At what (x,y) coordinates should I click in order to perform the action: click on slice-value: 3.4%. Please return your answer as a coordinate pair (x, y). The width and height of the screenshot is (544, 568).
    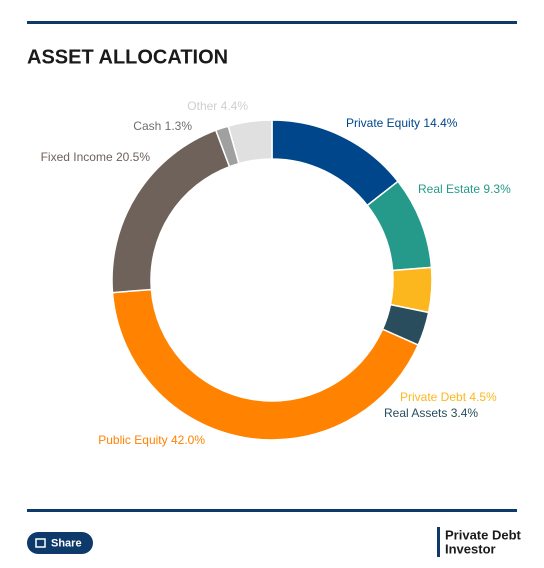
    Looking at the image, I should click on (465, 413).